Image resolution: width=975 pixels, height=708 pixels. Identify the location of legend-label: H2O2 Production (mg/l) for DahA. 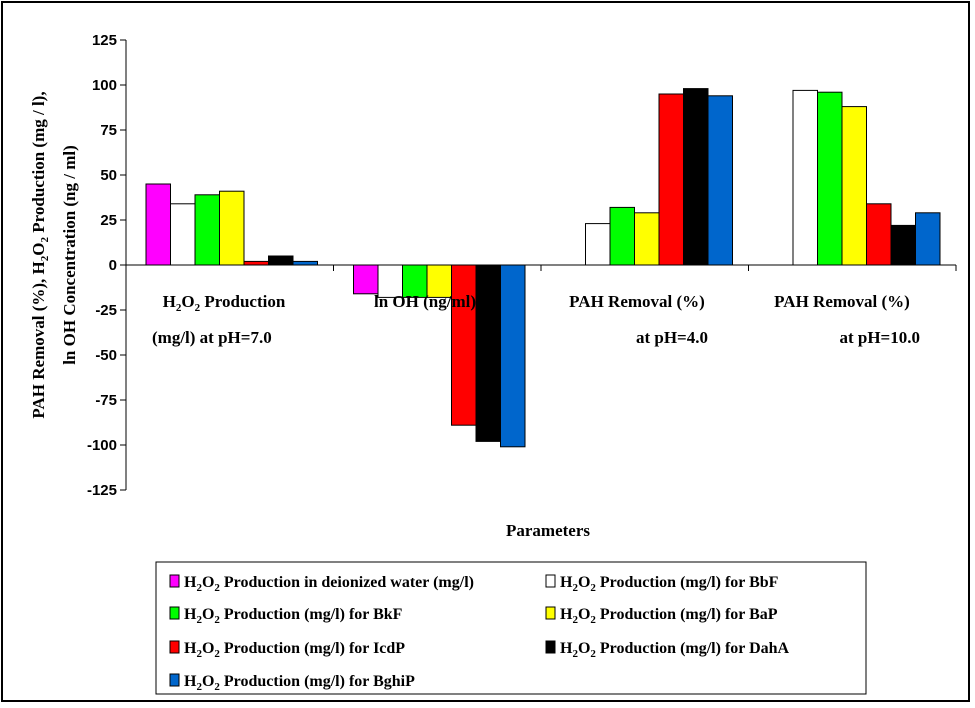
(675, 650).